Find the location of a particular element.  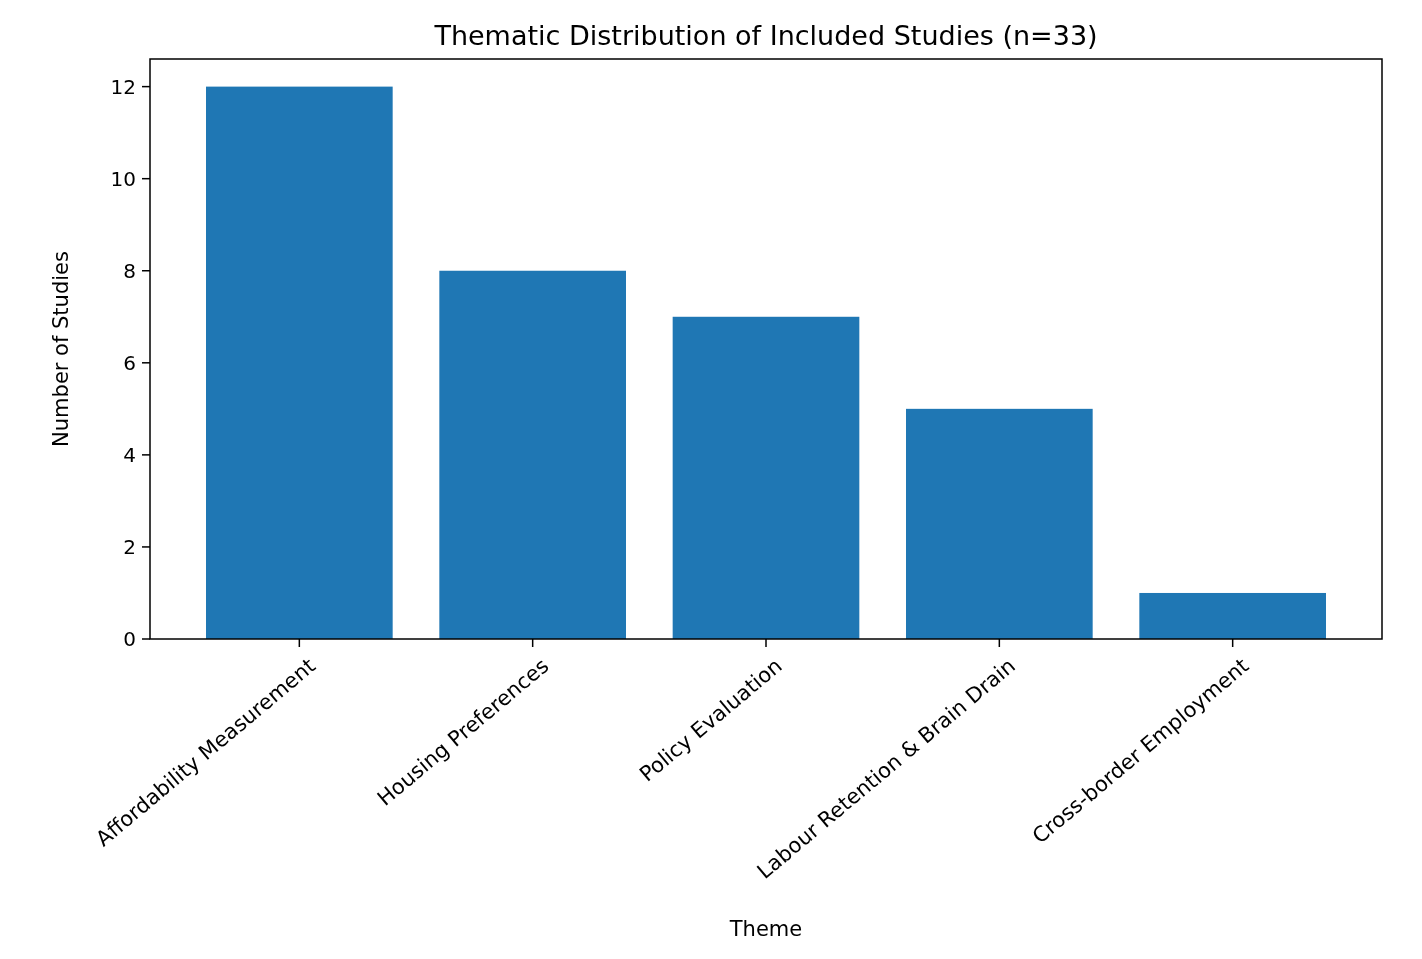

y-tick-label: 0 is located at coordinates (129, 639).